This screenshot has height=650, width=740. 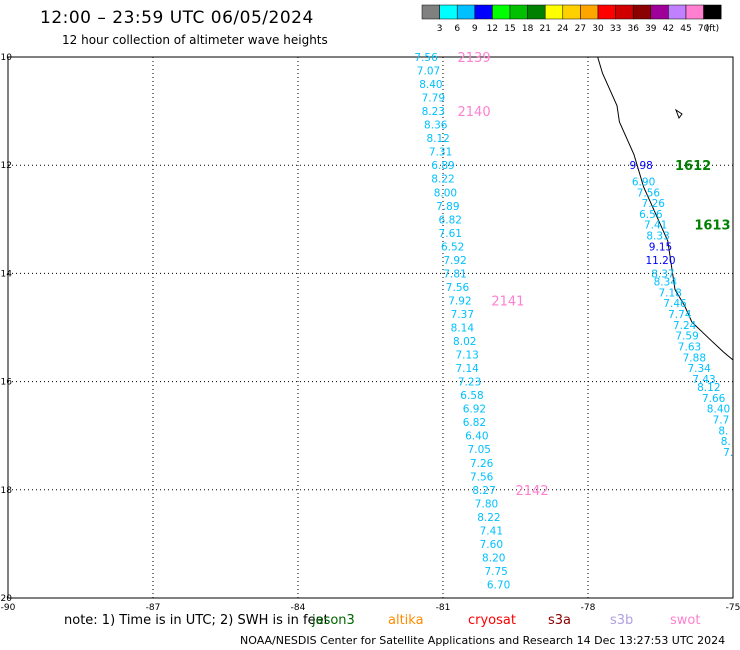 I want to click on scale-tick-label: 33, so click(x=615, y=29).